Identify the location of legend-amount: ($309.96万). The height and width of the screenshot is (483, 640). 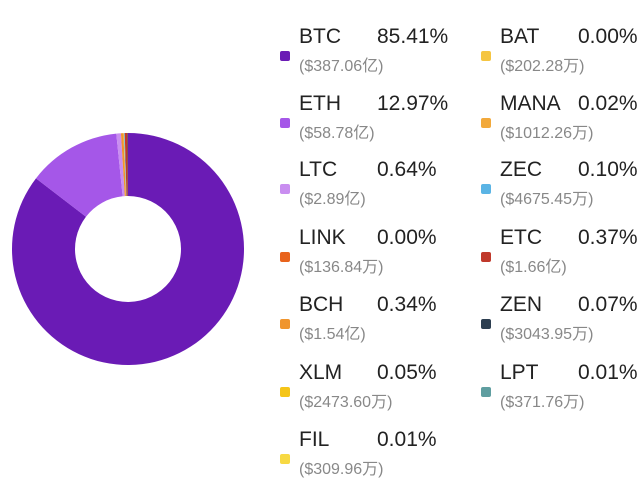
(341, 469).